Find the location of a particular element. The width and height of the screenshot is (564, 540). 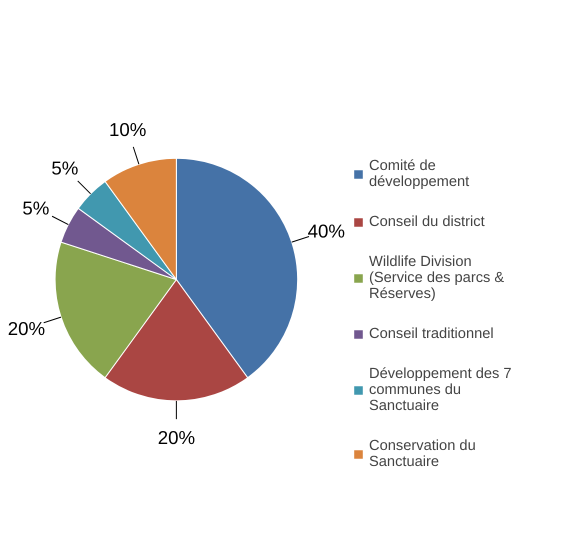

legend-label: Wildlife Division (Service des parcs & Réserves) is located at coordinates (436, 278).